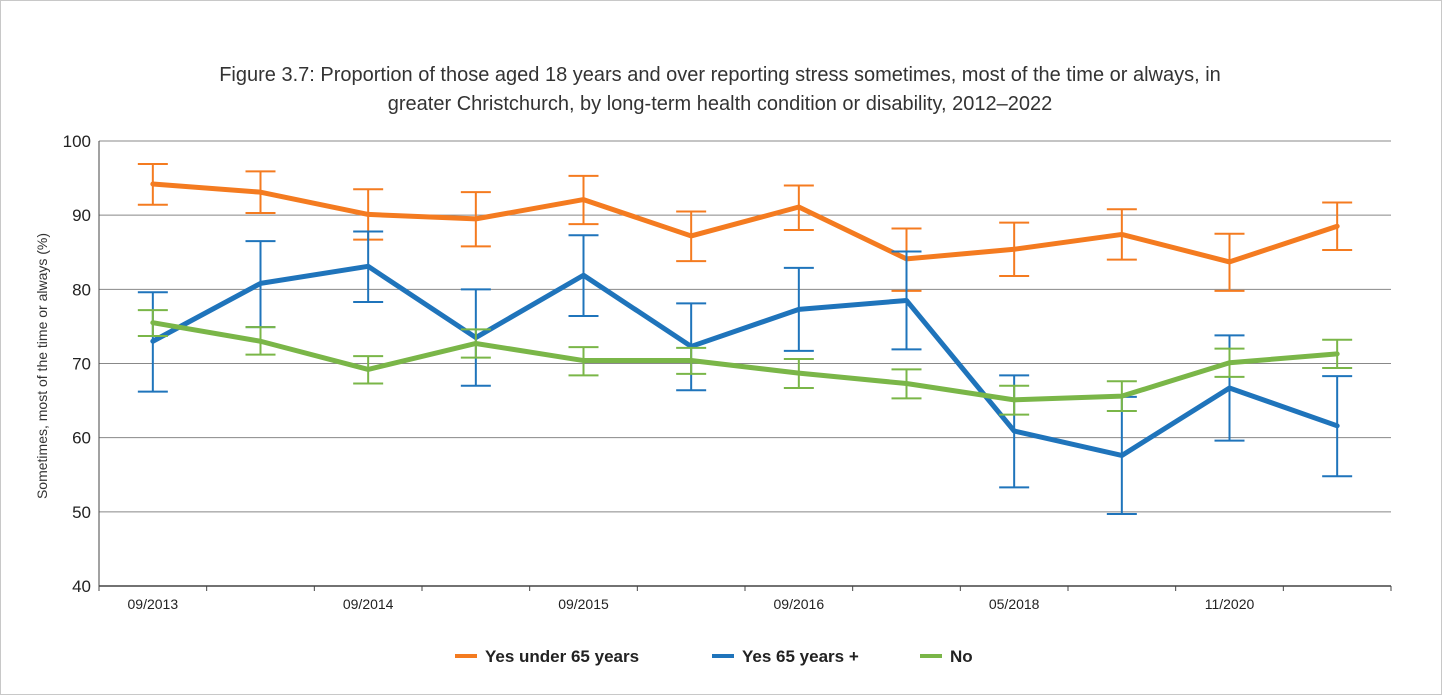  What do you see at coordinates (1014, 604) in the screenshot?
I see `x-tick-label: 05/2018` at bounding box center [1014, 604].